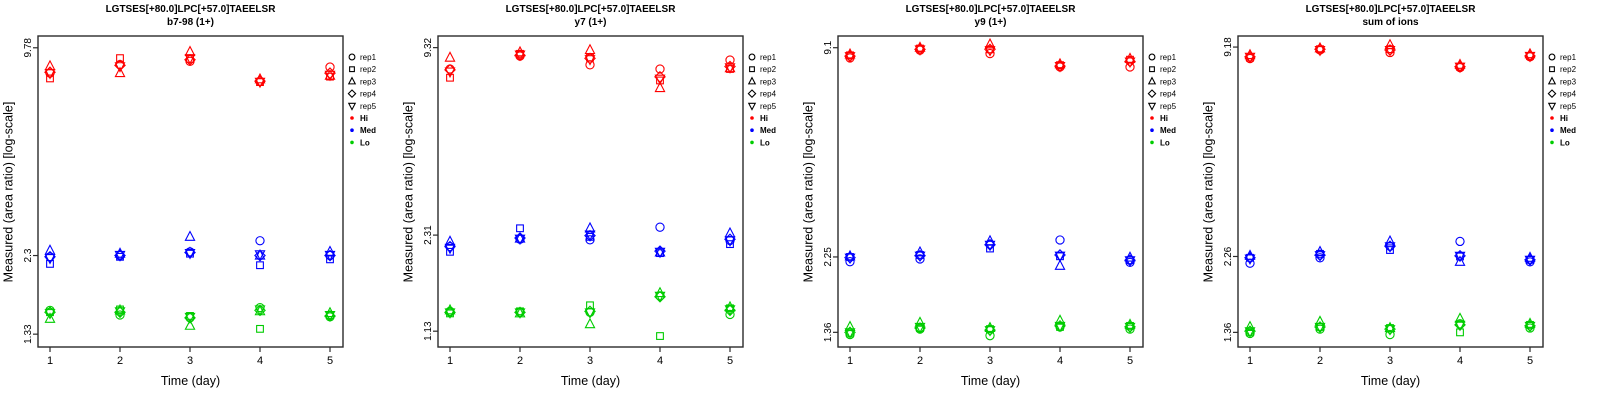 The height and width of the screenshot is (400, 1600). I want to click on marker-med-rep2-day1, so click(450, 251).